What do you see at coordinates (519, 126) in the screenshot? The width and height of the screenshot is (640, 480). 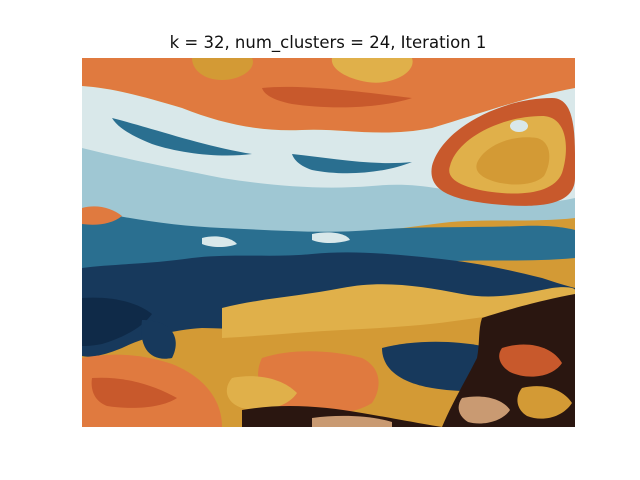 I see `right-swirl-eye` at bounding box center [519, 126].